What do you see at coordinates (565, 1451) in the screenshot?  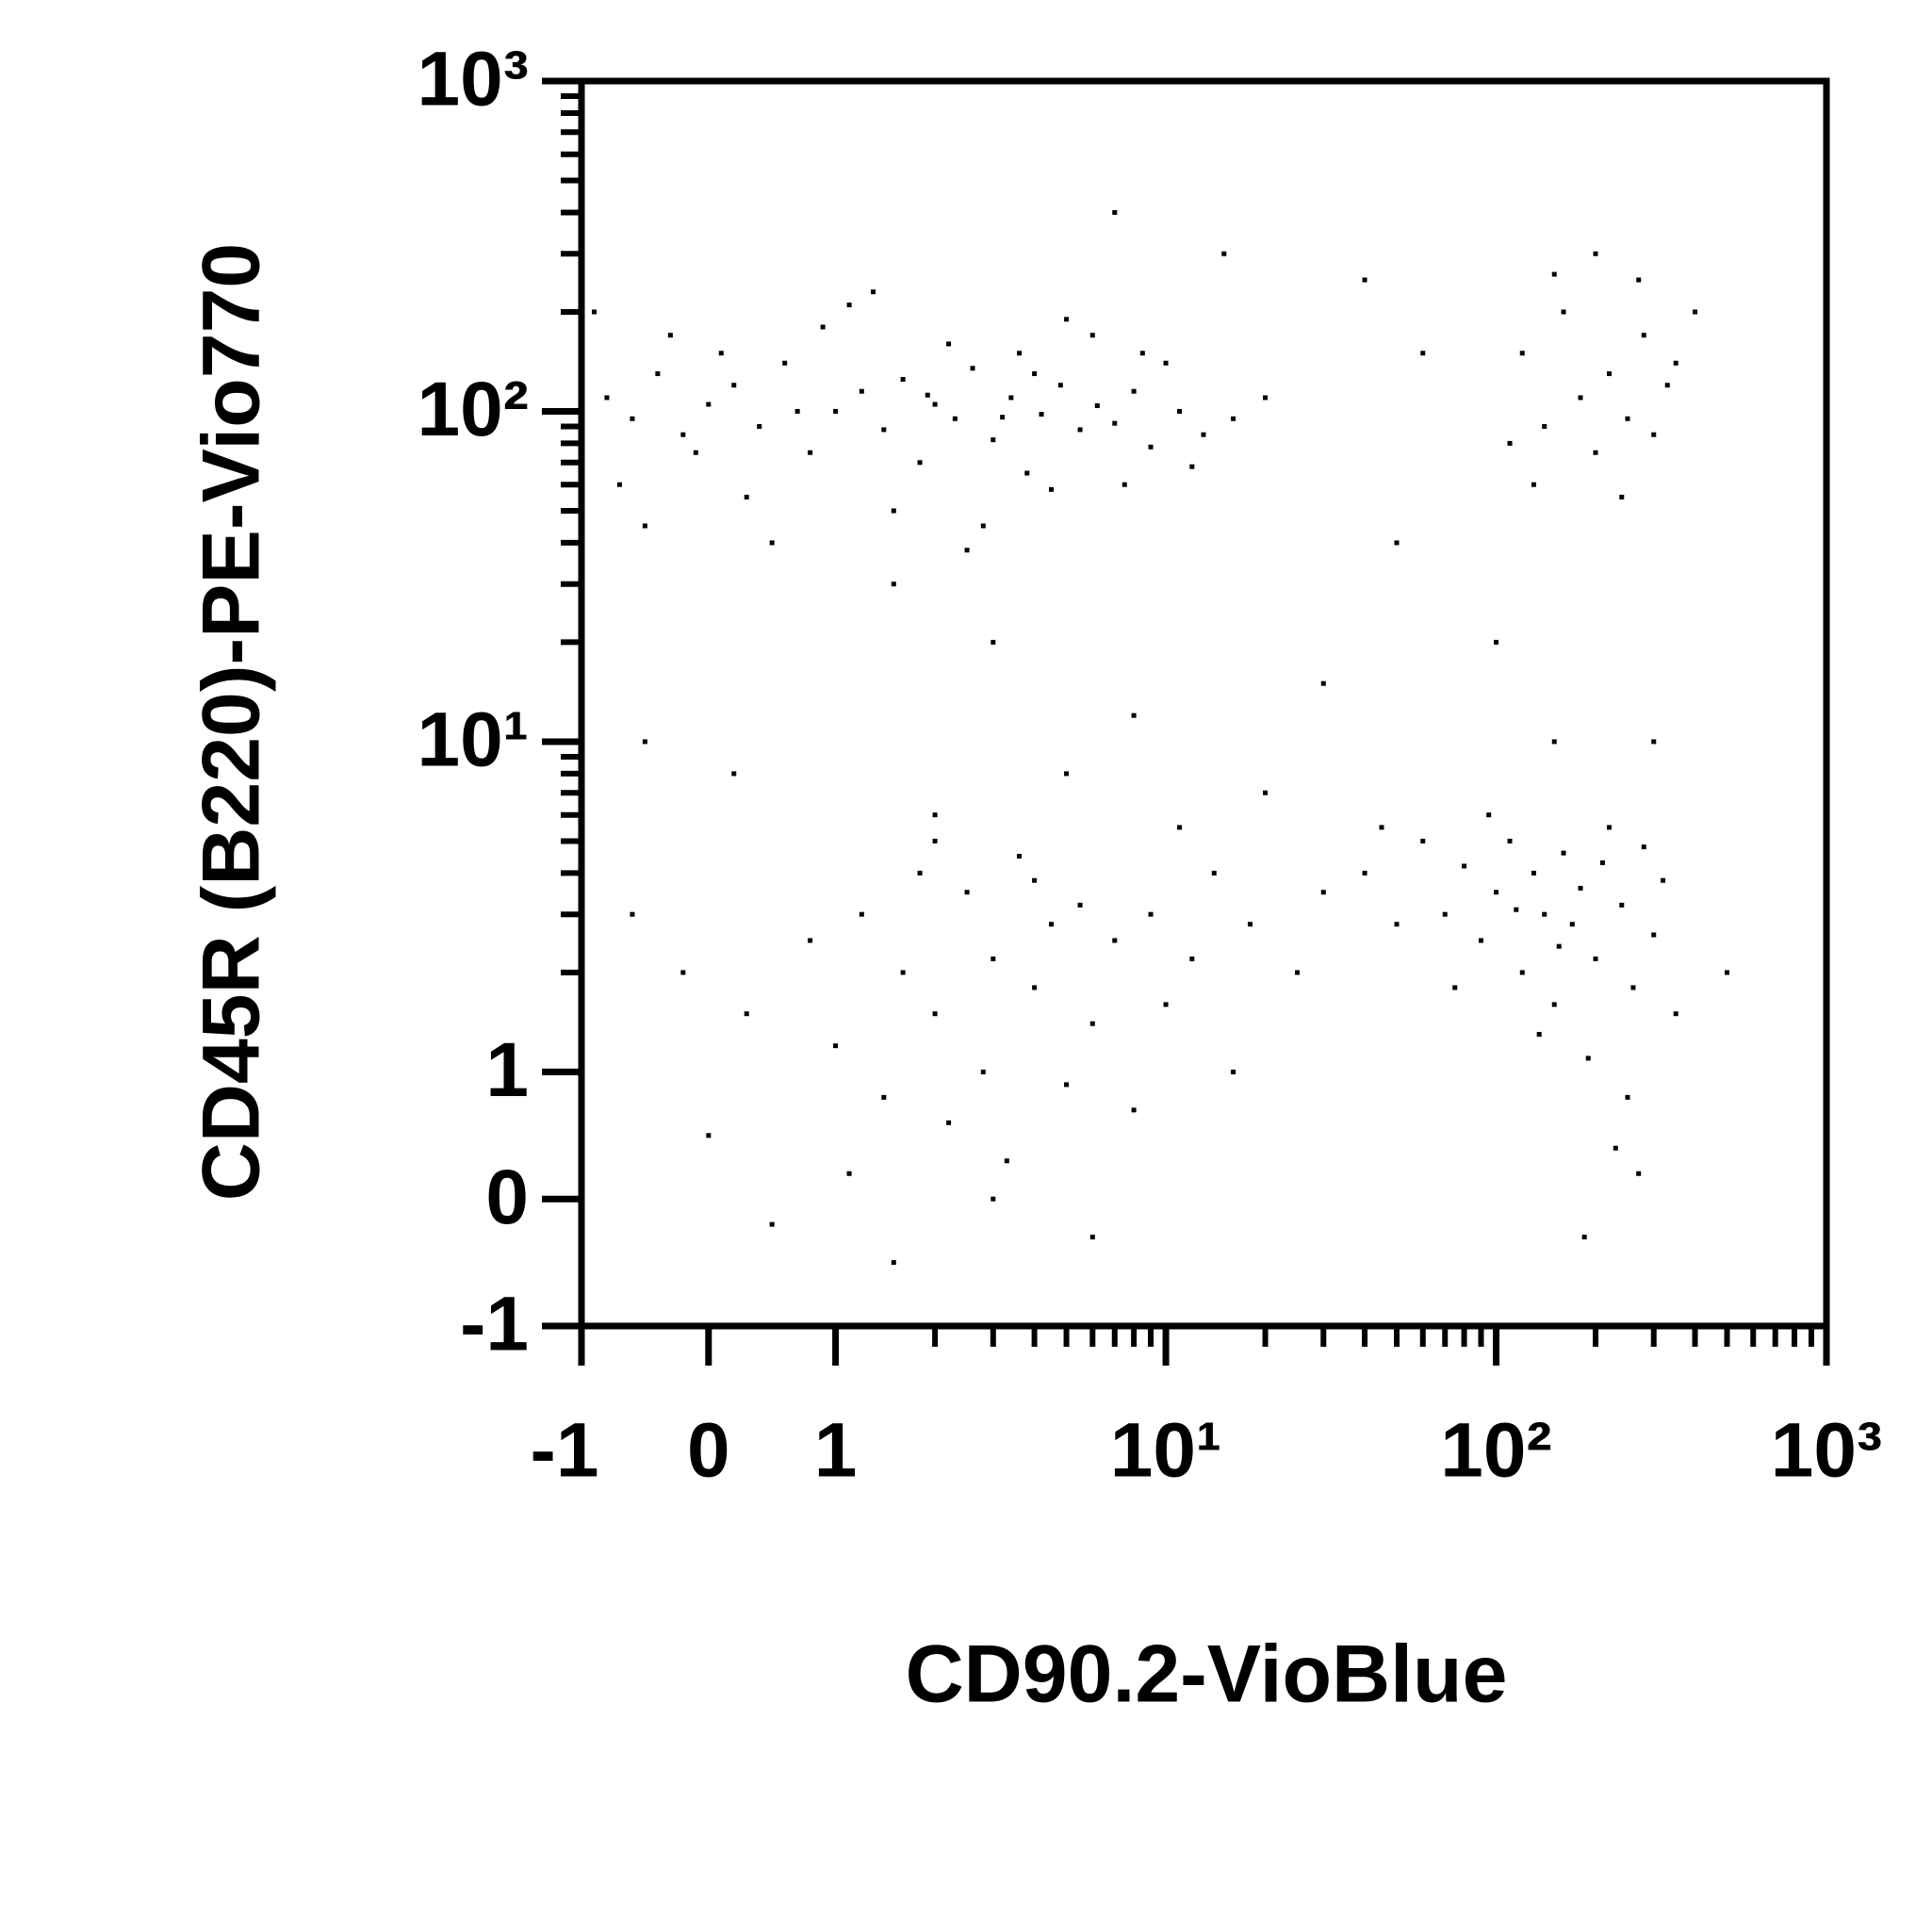 I see `x-tick-label: -1` at bounding box center [565, 1451].